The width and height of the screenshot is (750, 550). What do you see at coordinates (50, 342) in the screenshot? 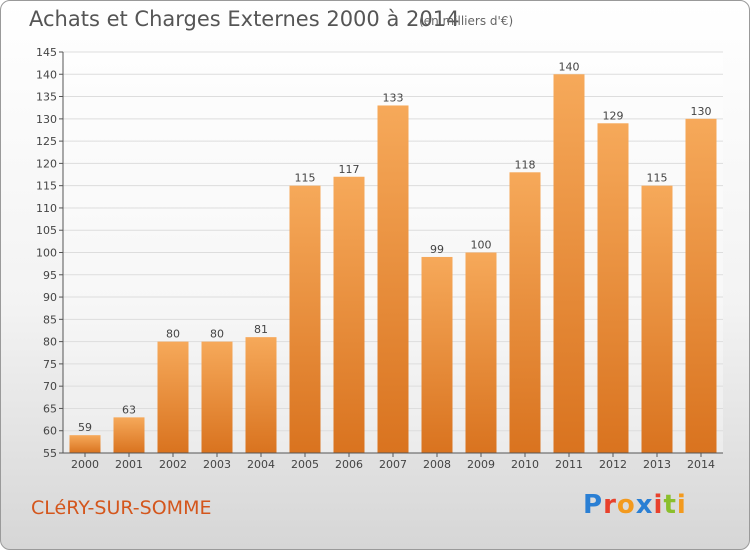
I see `y-tick-label: 80` at bounding box center [50, 342].